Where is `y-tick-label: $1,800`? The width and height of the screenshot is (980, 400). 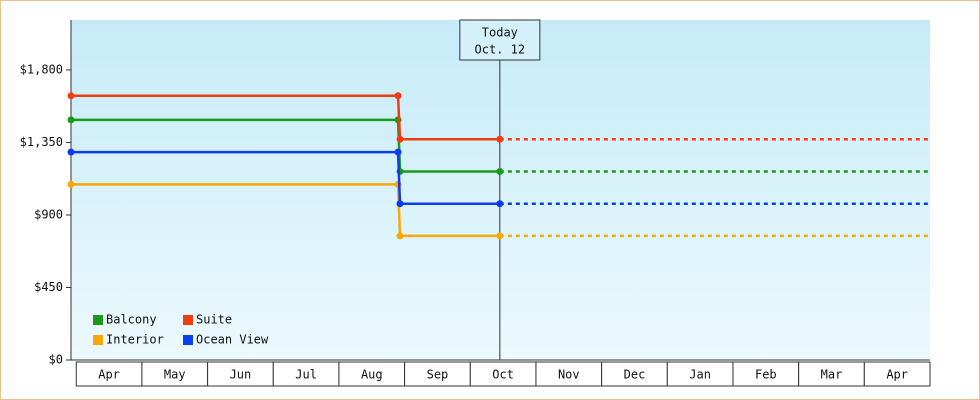
y-tick-label: $1,800 is located at coordinates (41, 69).